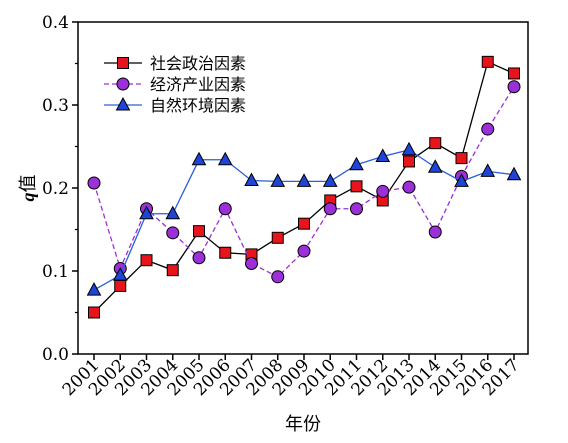  What do you see at coordinates (28, 184) in the screenshot?
I see `y-axis-title-rest: 值` at bounding box center [28, 184].